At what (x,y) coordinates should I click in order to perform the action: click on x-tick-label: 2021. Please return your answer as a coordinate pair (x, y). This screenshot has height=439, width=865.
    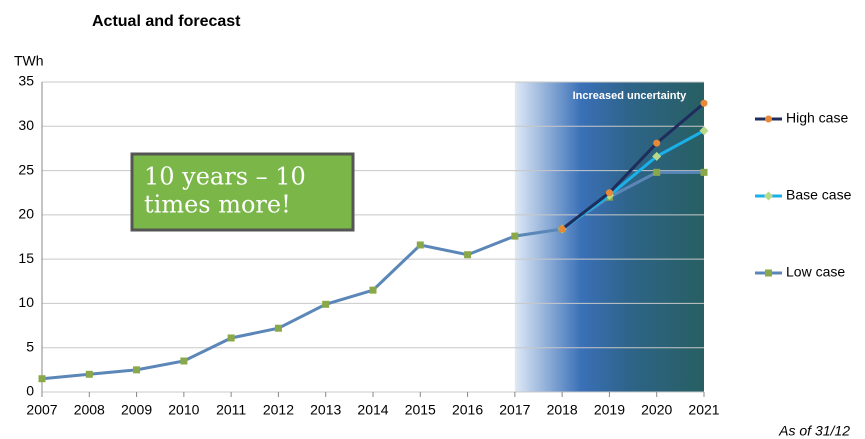
    Looking at the image, I should click on (703, 410).